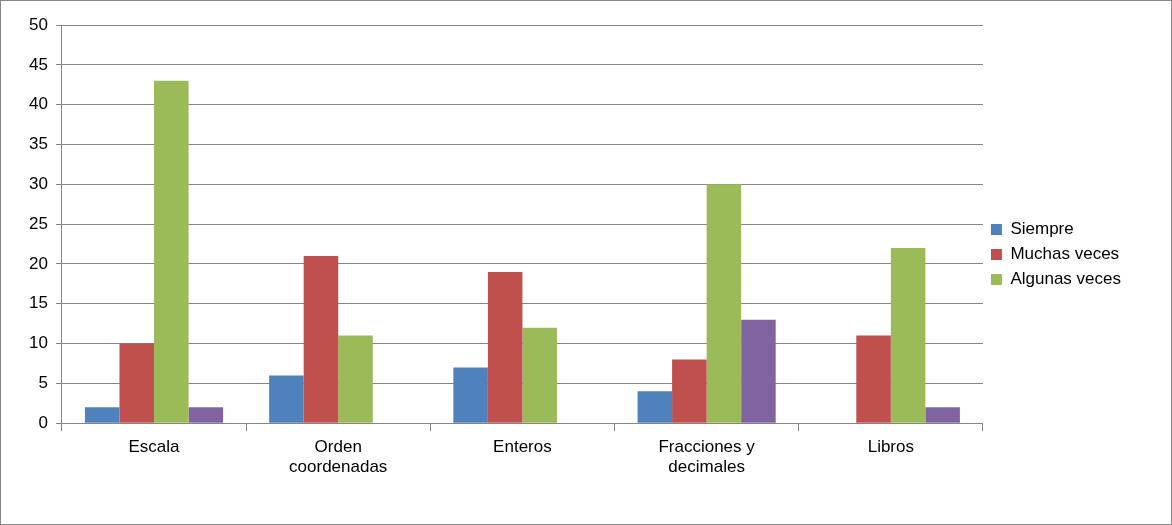 The height and width of the screenshot is (525, 1172). What do you see at coordinates (1066, 279) in the screenshot?
I see `legend-label: Algunas veces` at bounding box center [1066, 279].